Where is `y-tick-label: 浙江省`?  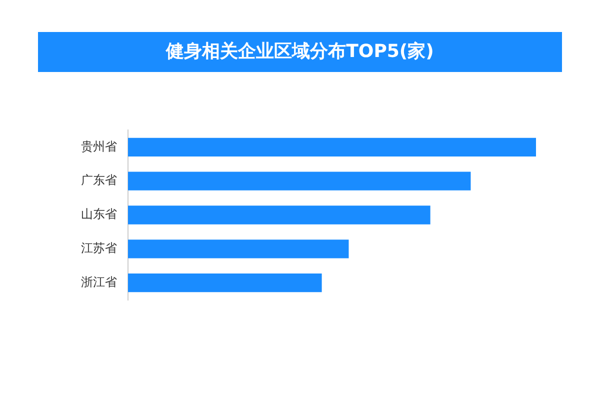
y-tick-label: 浙江省 is located at coordinates (99, 281).